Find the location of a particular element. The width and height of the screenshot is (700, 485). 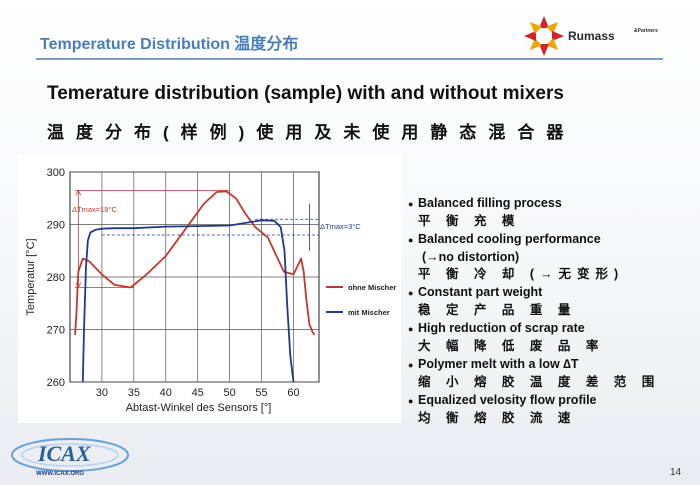

bullet-item: ● Balanced filling process 平 衡 充 模 is located at coordinates (550, 212).